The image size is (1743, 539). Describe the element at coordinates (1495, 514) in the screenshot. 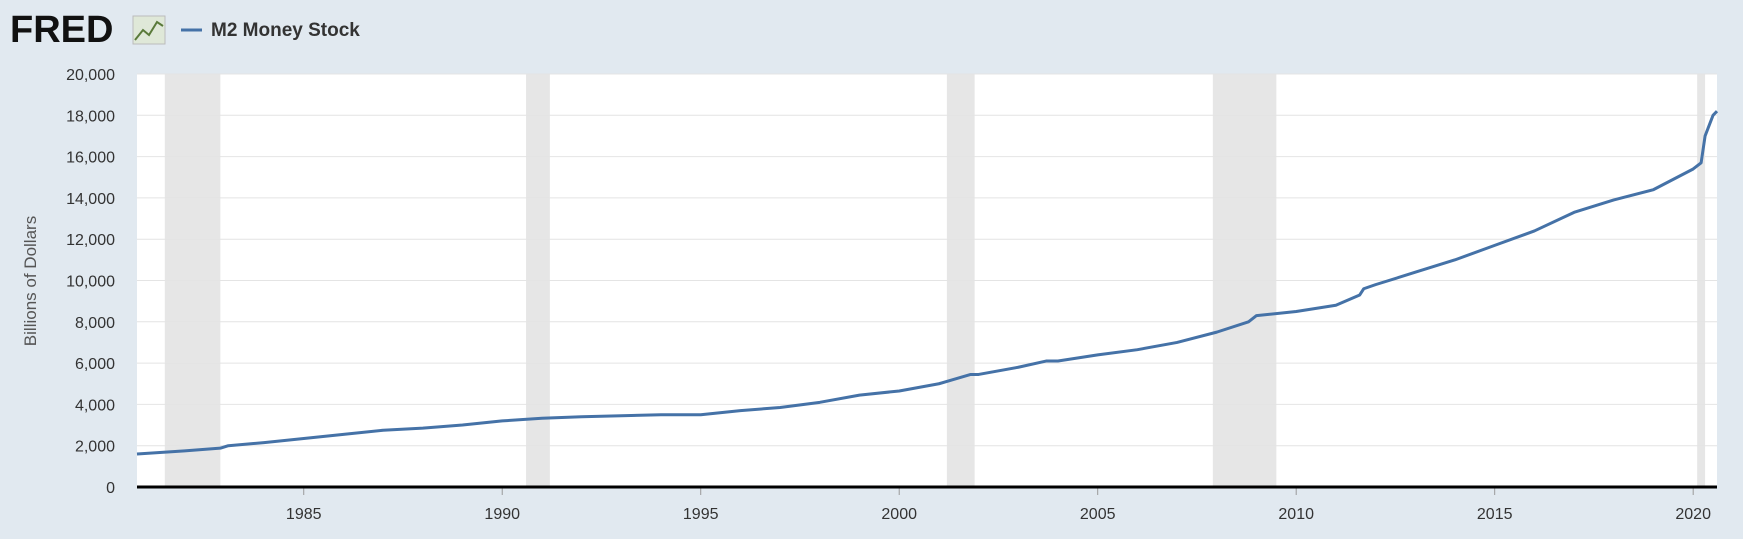

I see `x-tick-label: 2015` at that location.